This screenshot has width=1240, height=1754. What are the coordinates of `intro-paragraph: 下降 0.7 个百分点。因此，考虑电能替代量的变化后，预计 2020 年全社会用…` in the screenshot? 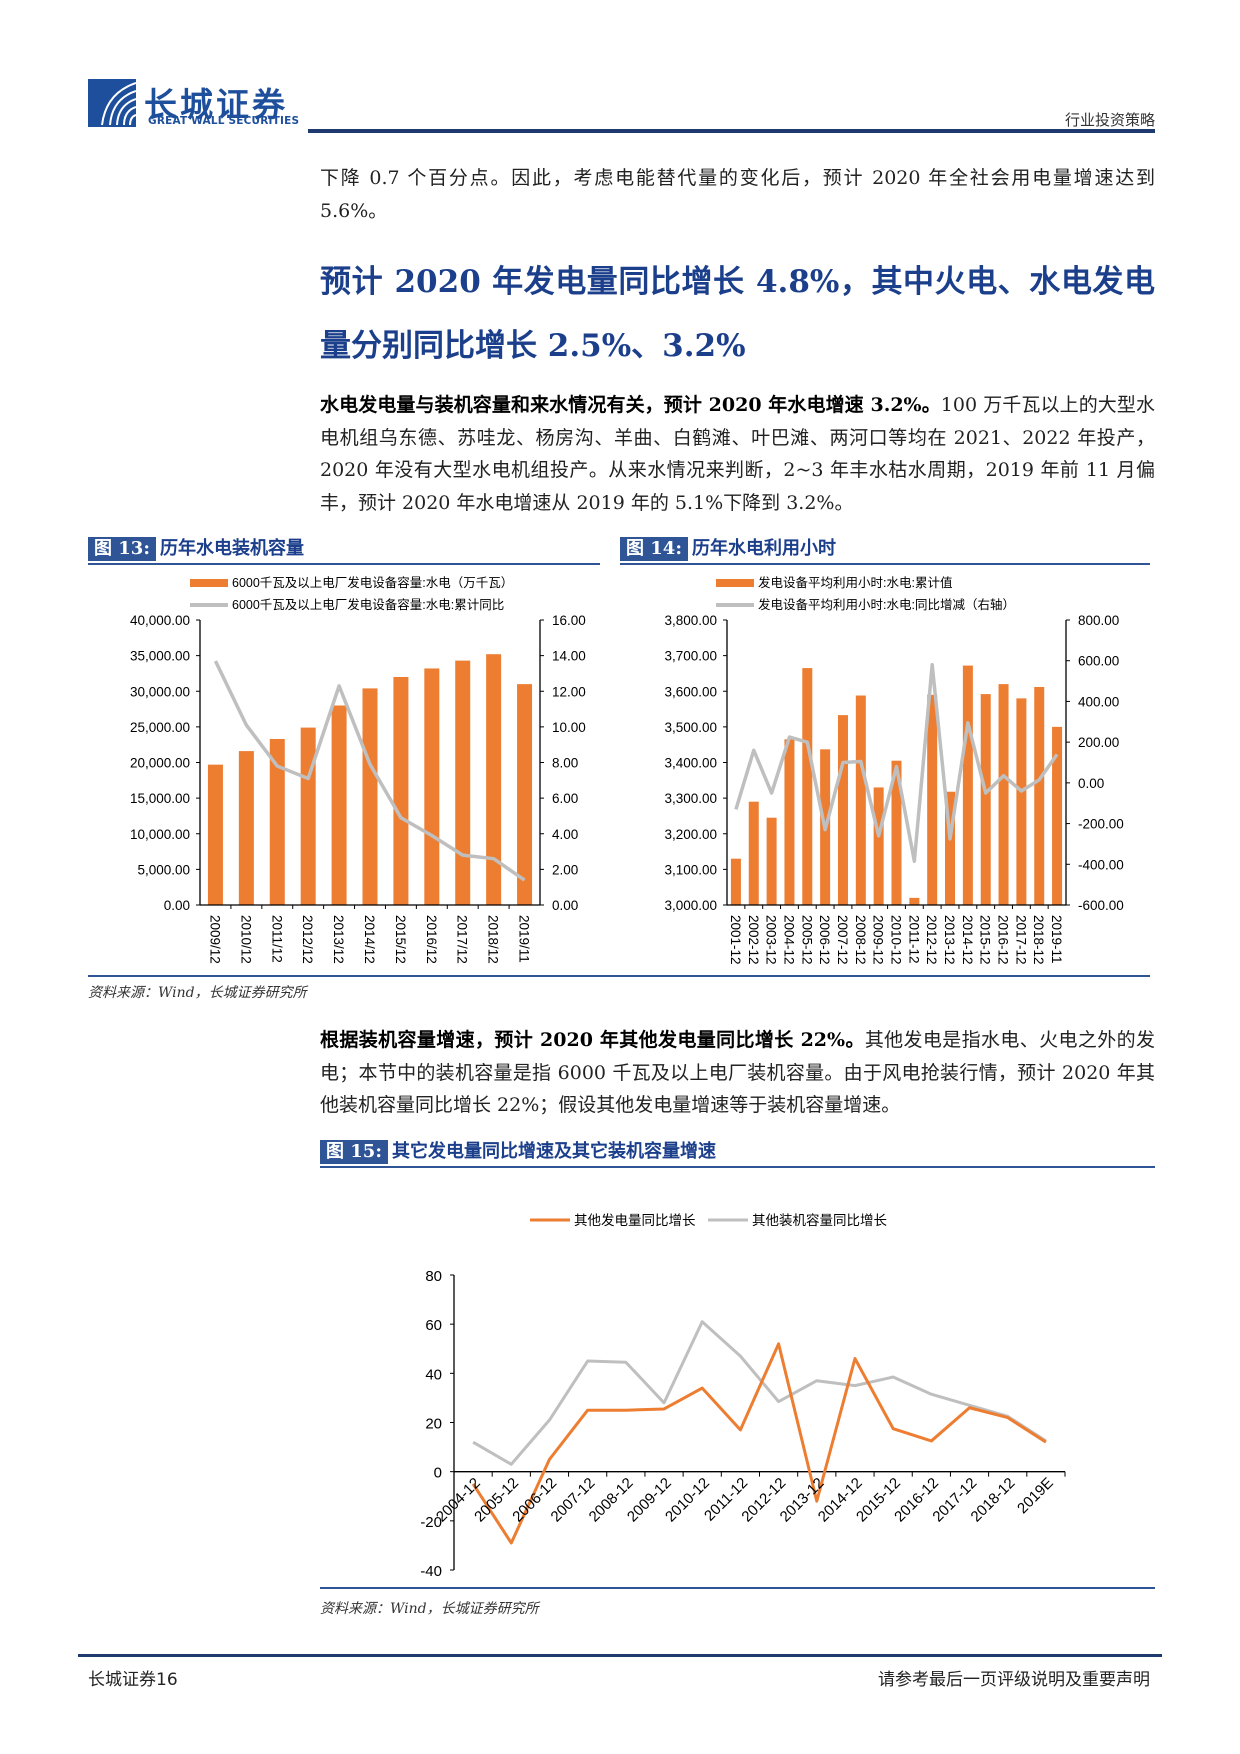 It's located at (737, 194).